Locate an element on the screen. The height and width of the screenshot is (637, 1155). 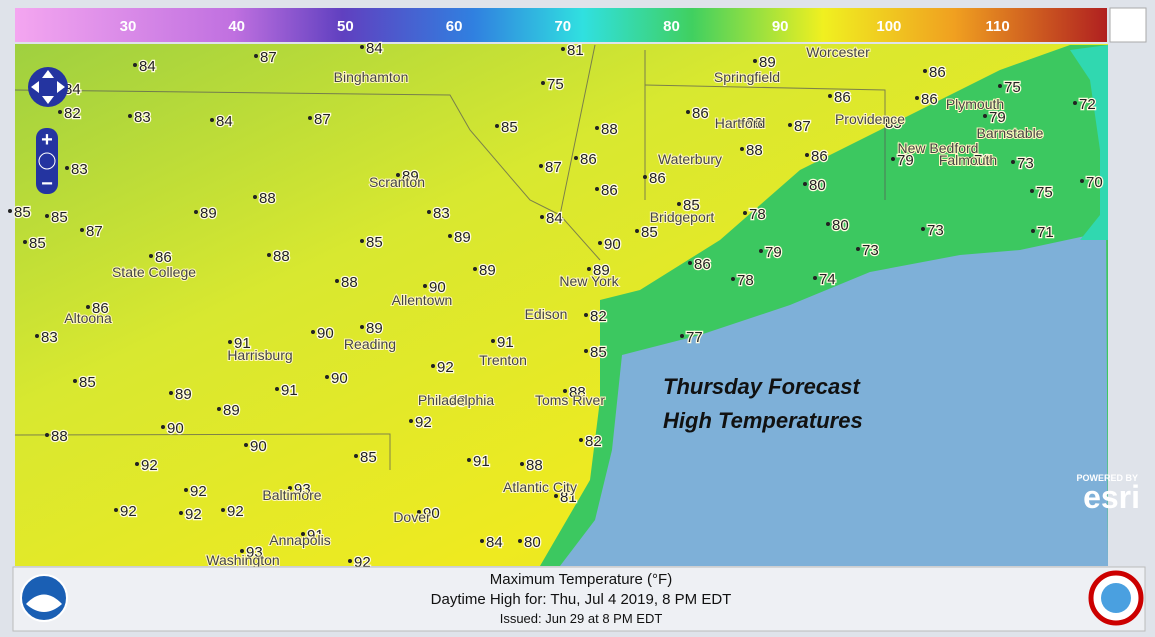
temperature-label: 75 is located at coordinates (1044, 192).